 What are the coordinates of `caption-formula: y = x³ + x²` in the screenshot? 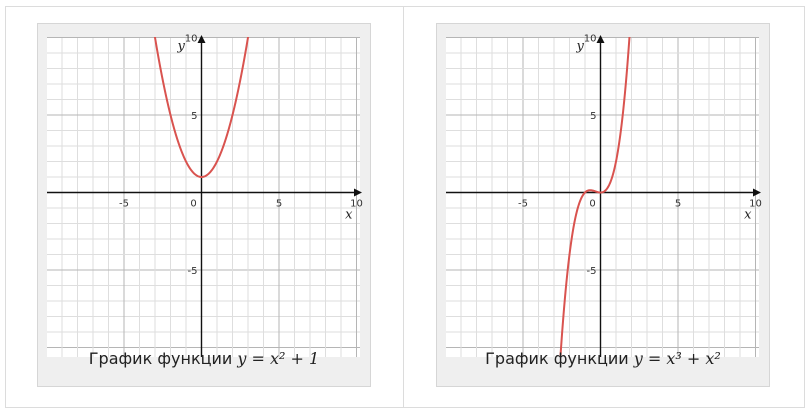 It's located at (677, 358).